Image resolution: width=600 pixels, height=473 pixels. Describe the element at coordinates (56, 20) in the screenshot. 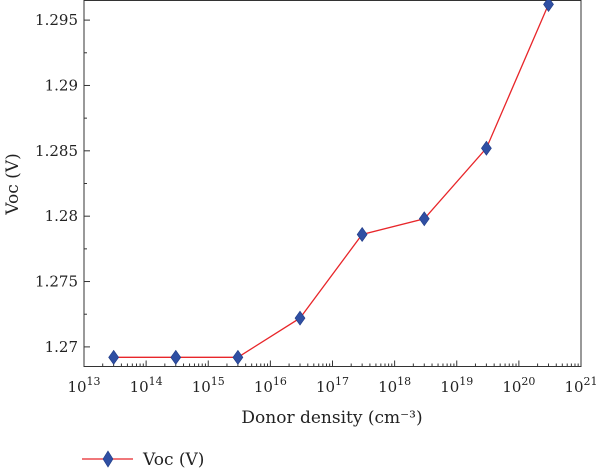

I see `y-tick-label: 1.295` at that location.